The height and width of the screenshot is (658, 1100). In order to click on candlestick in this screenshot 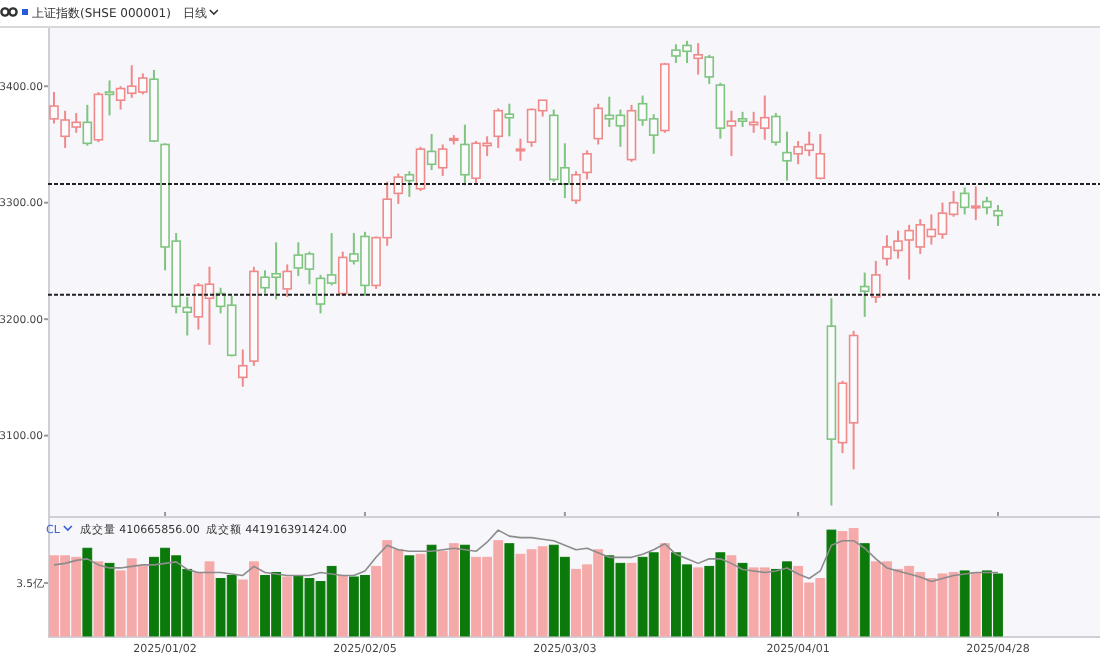, I will do `click(243, 368)`.